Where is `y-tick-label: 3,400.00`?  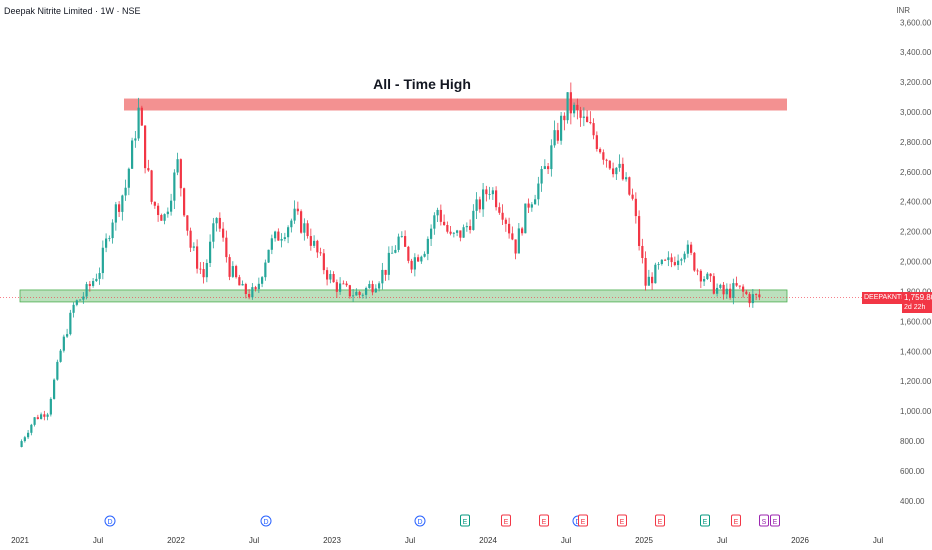 y-tick-label: 3,400.00 is located at coordinates (916, 52).